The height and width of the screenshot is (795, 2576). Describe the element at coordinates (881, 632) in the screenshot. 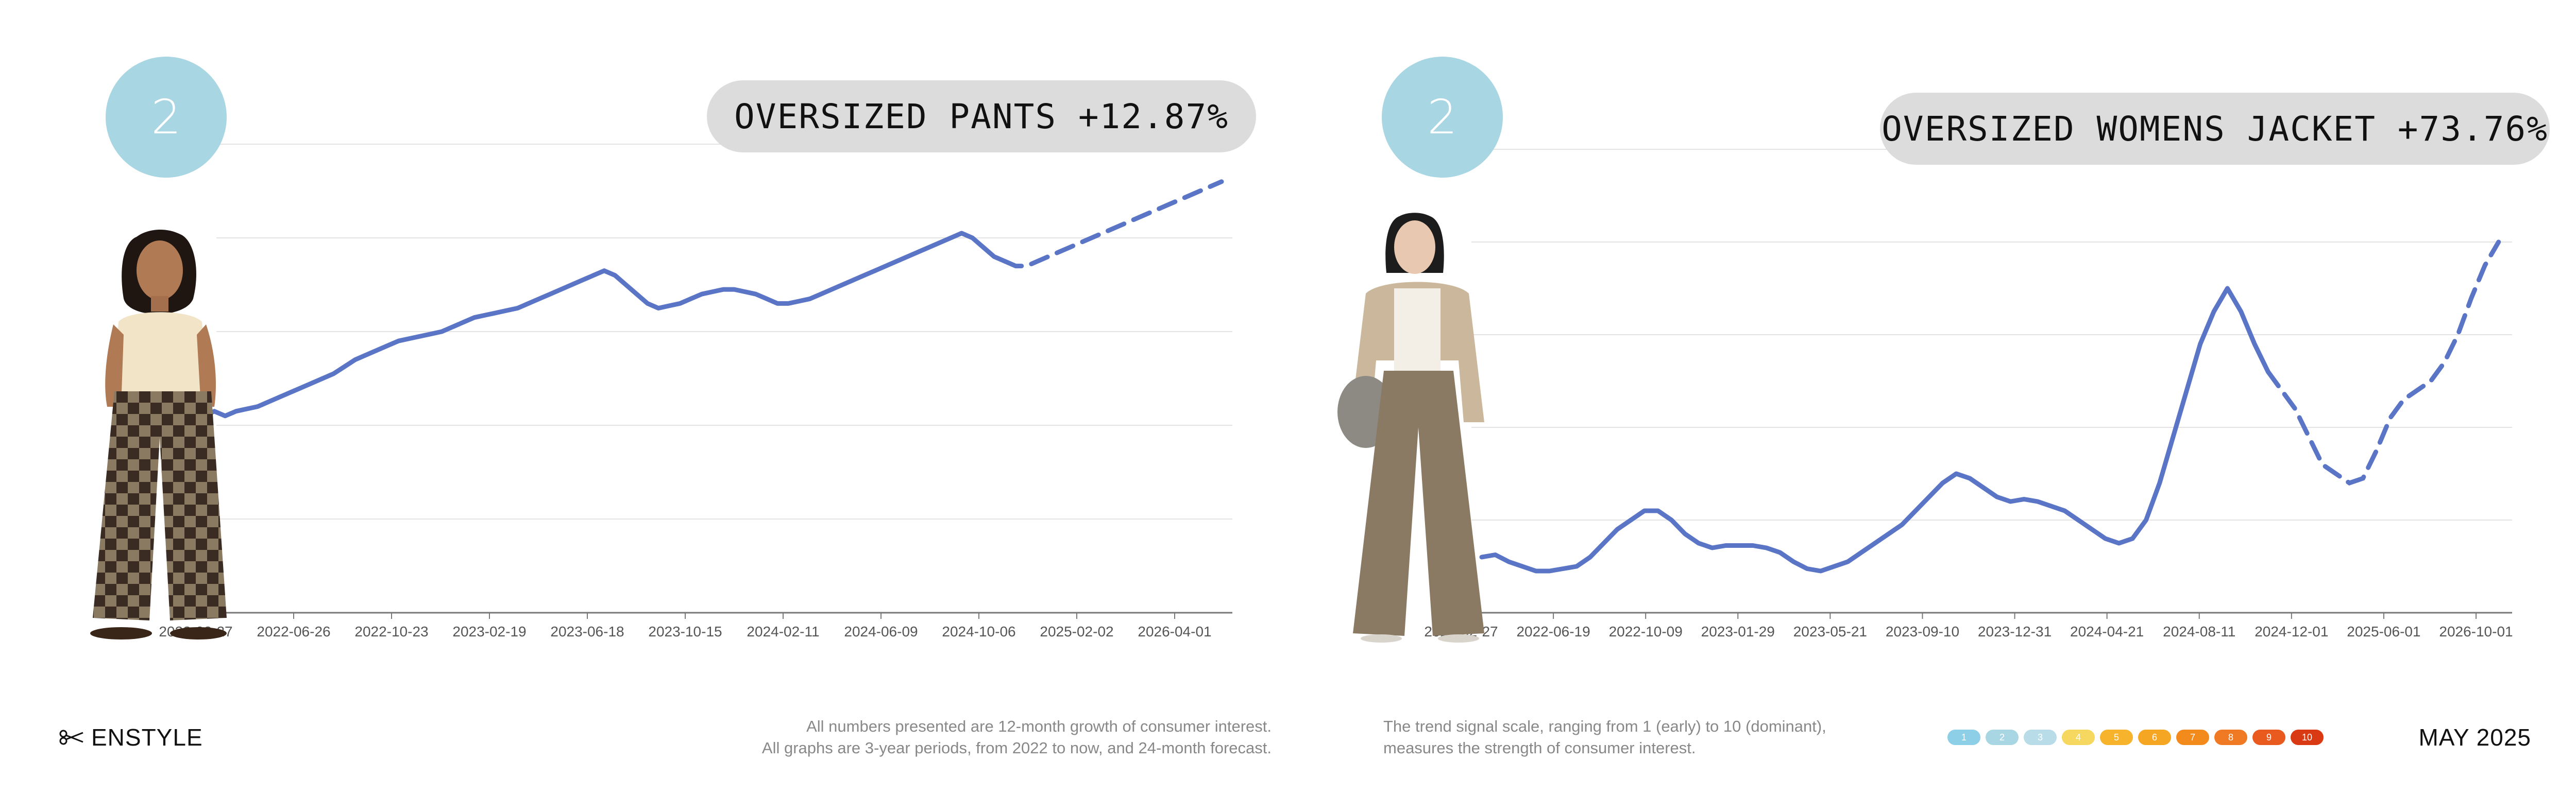

I see `x-tick-label: 2024-06-09` at that location.